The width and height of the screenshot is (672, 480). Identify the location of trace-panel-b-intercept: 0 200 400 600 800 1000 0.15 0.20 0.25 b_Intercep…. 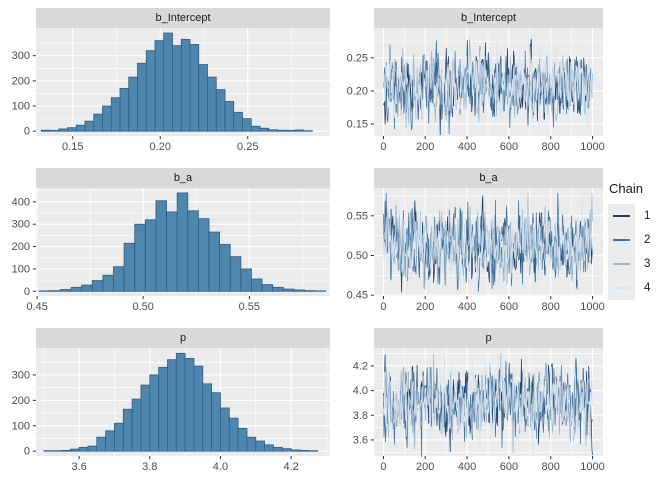
(472, 80).